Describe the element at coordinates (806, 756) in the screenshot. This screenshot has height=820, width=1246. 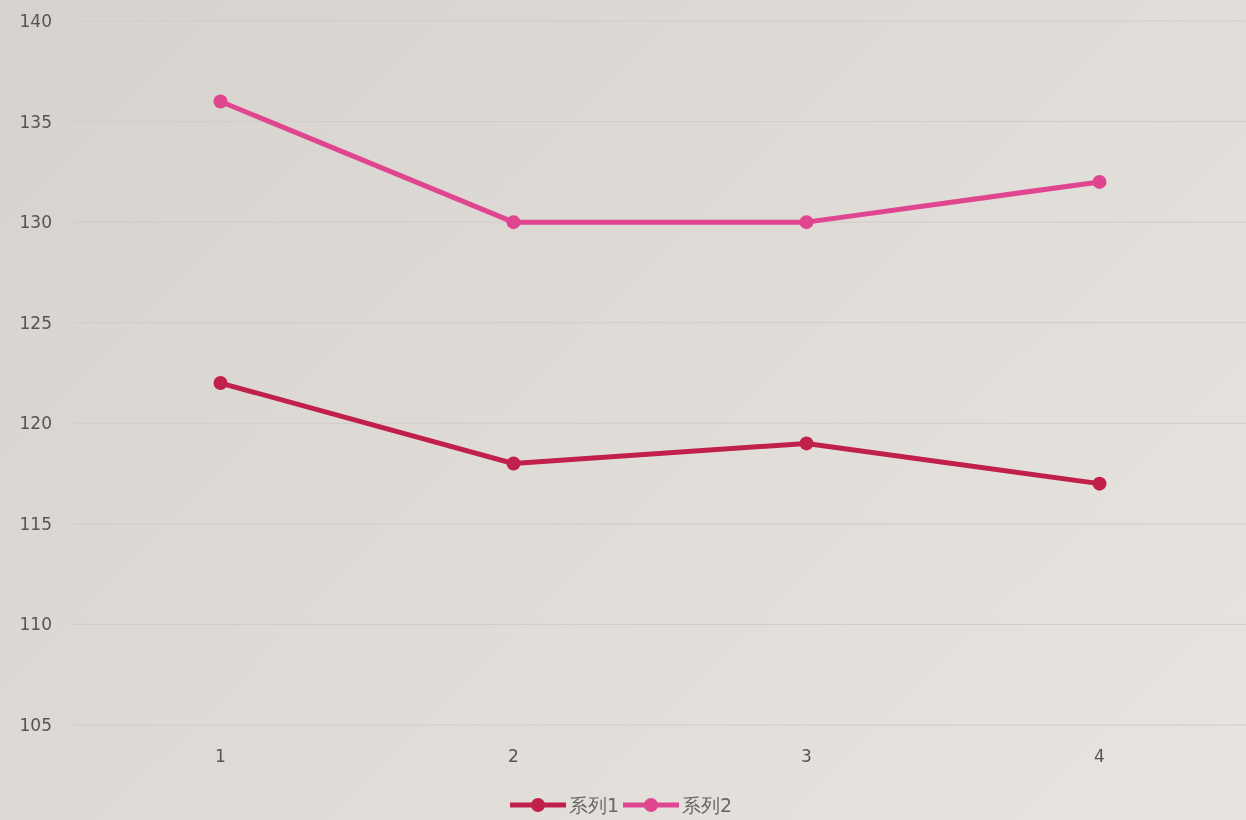
I see `x-tick-label: 3` at that location.